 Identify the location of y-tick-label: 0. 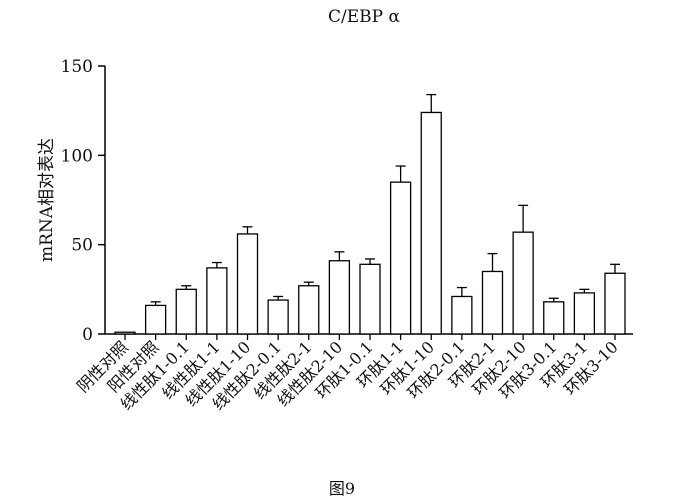
(87, 335).